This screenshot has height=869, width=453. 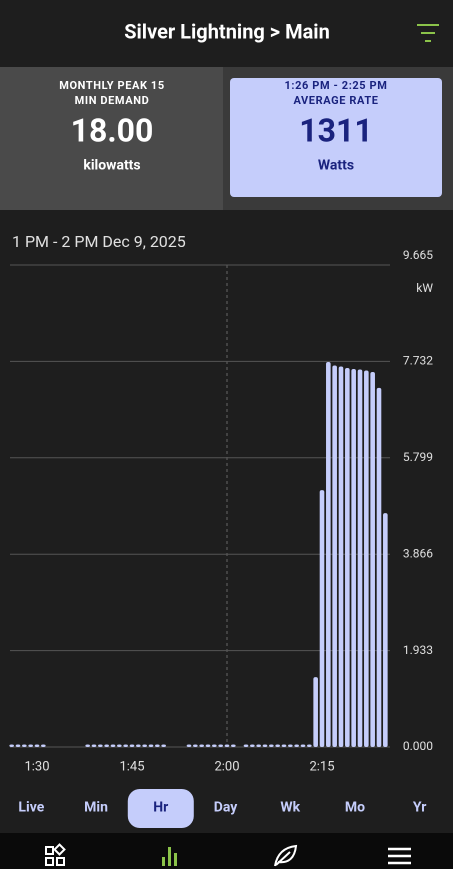 I want to click on x-tick-label: 1:30, so click(x=36, y=766).